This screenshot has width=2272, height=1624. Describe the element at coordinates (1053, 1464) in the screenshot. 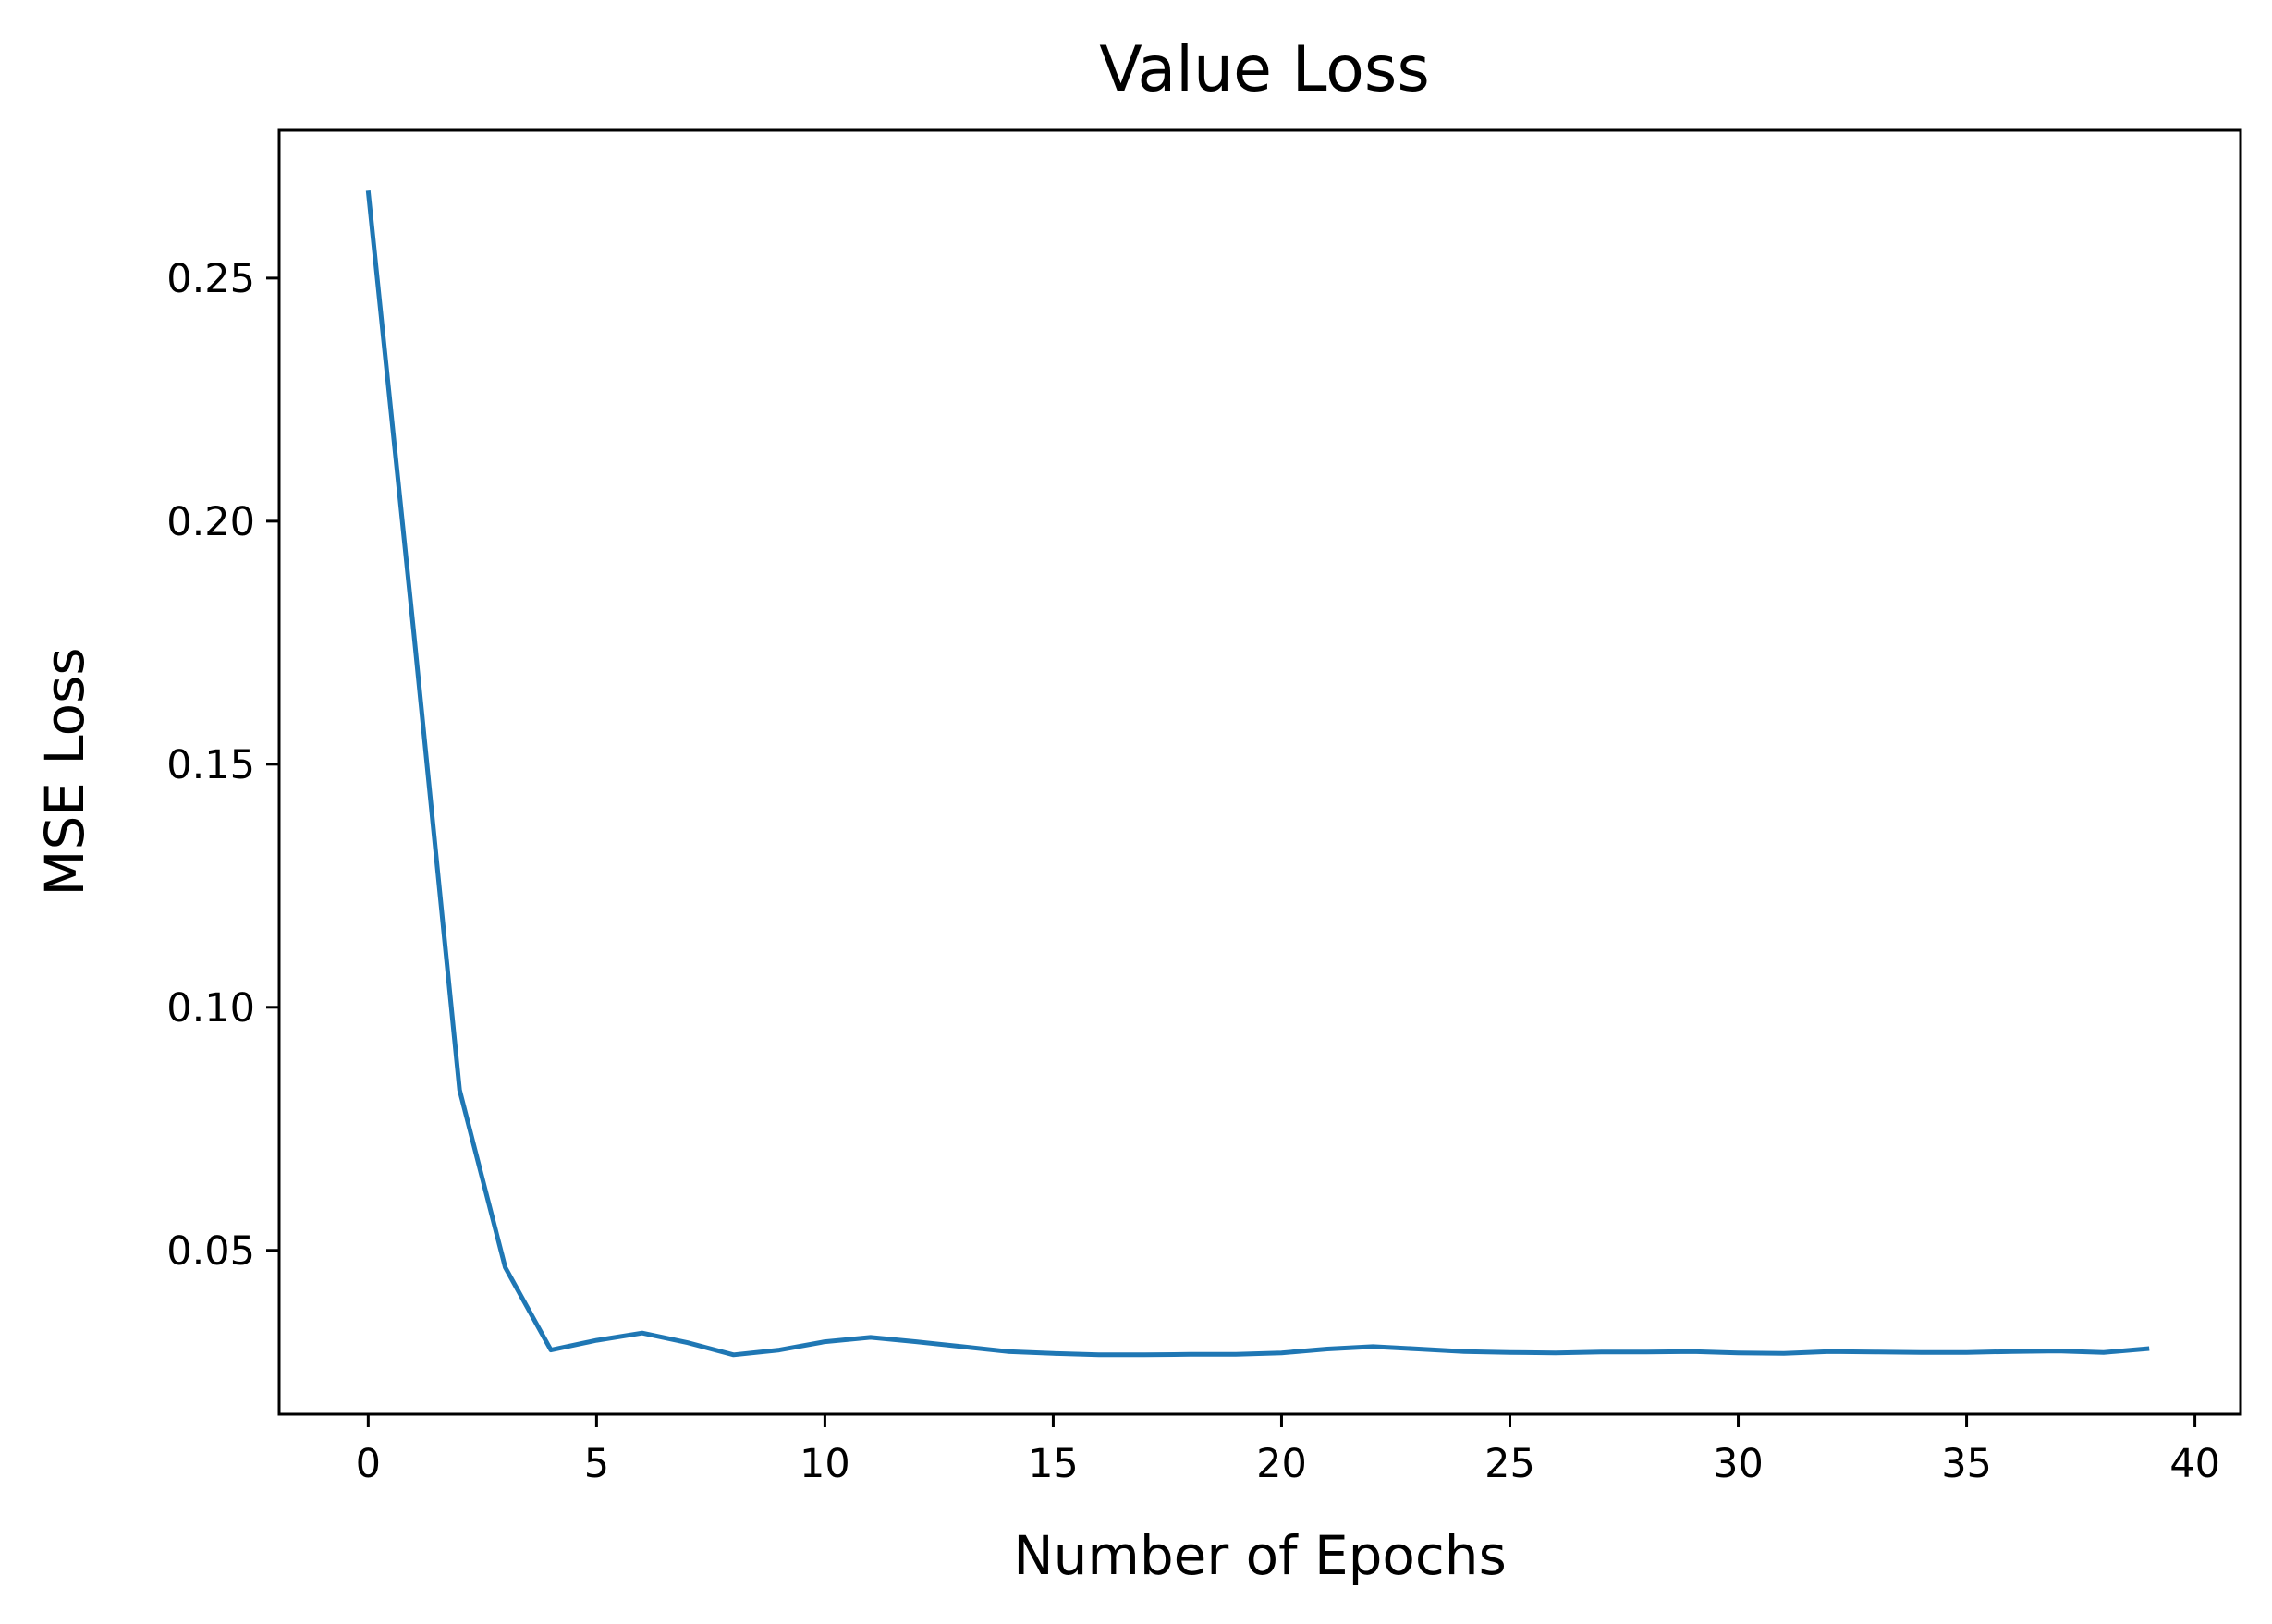

I see `x-tick-label: 15` at that location.